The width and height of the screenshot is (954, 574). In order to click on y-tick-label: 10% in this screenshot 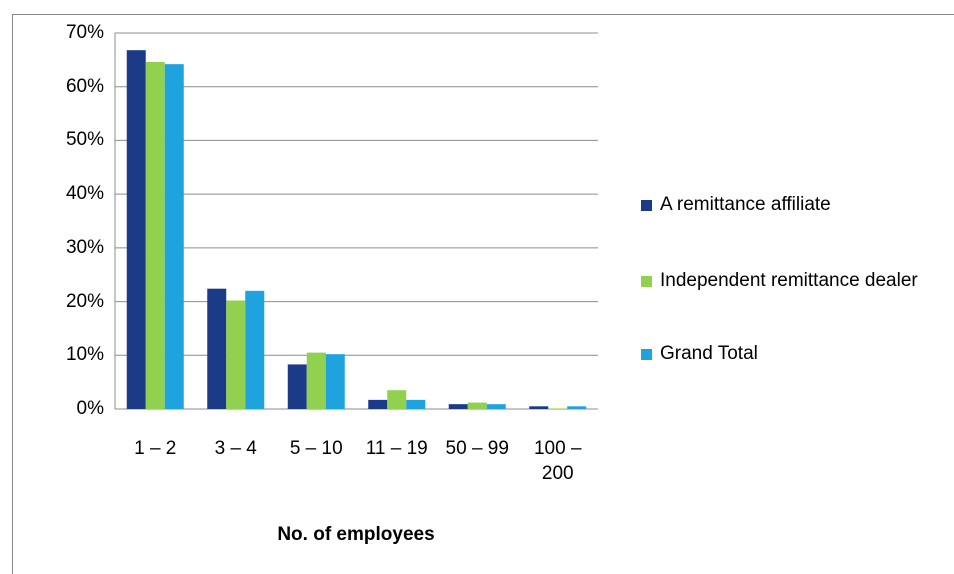, I will do `click(84, 355)`.